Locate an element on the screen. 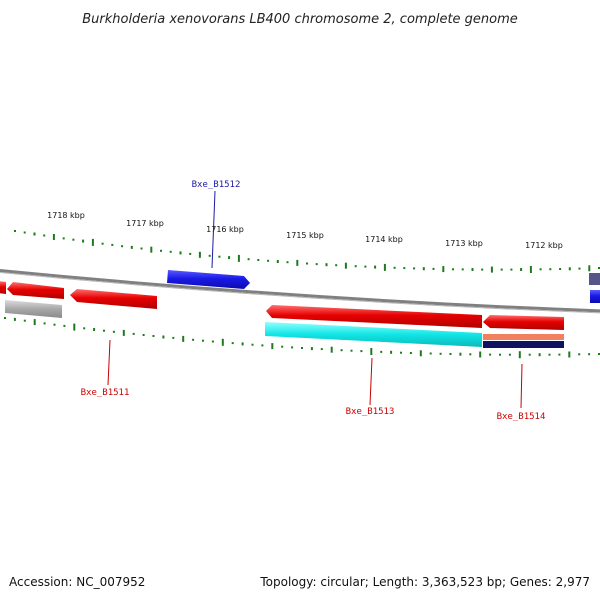 The image size is (600, 600). gene-left-red-arrow is located at coordinates (35, 290).